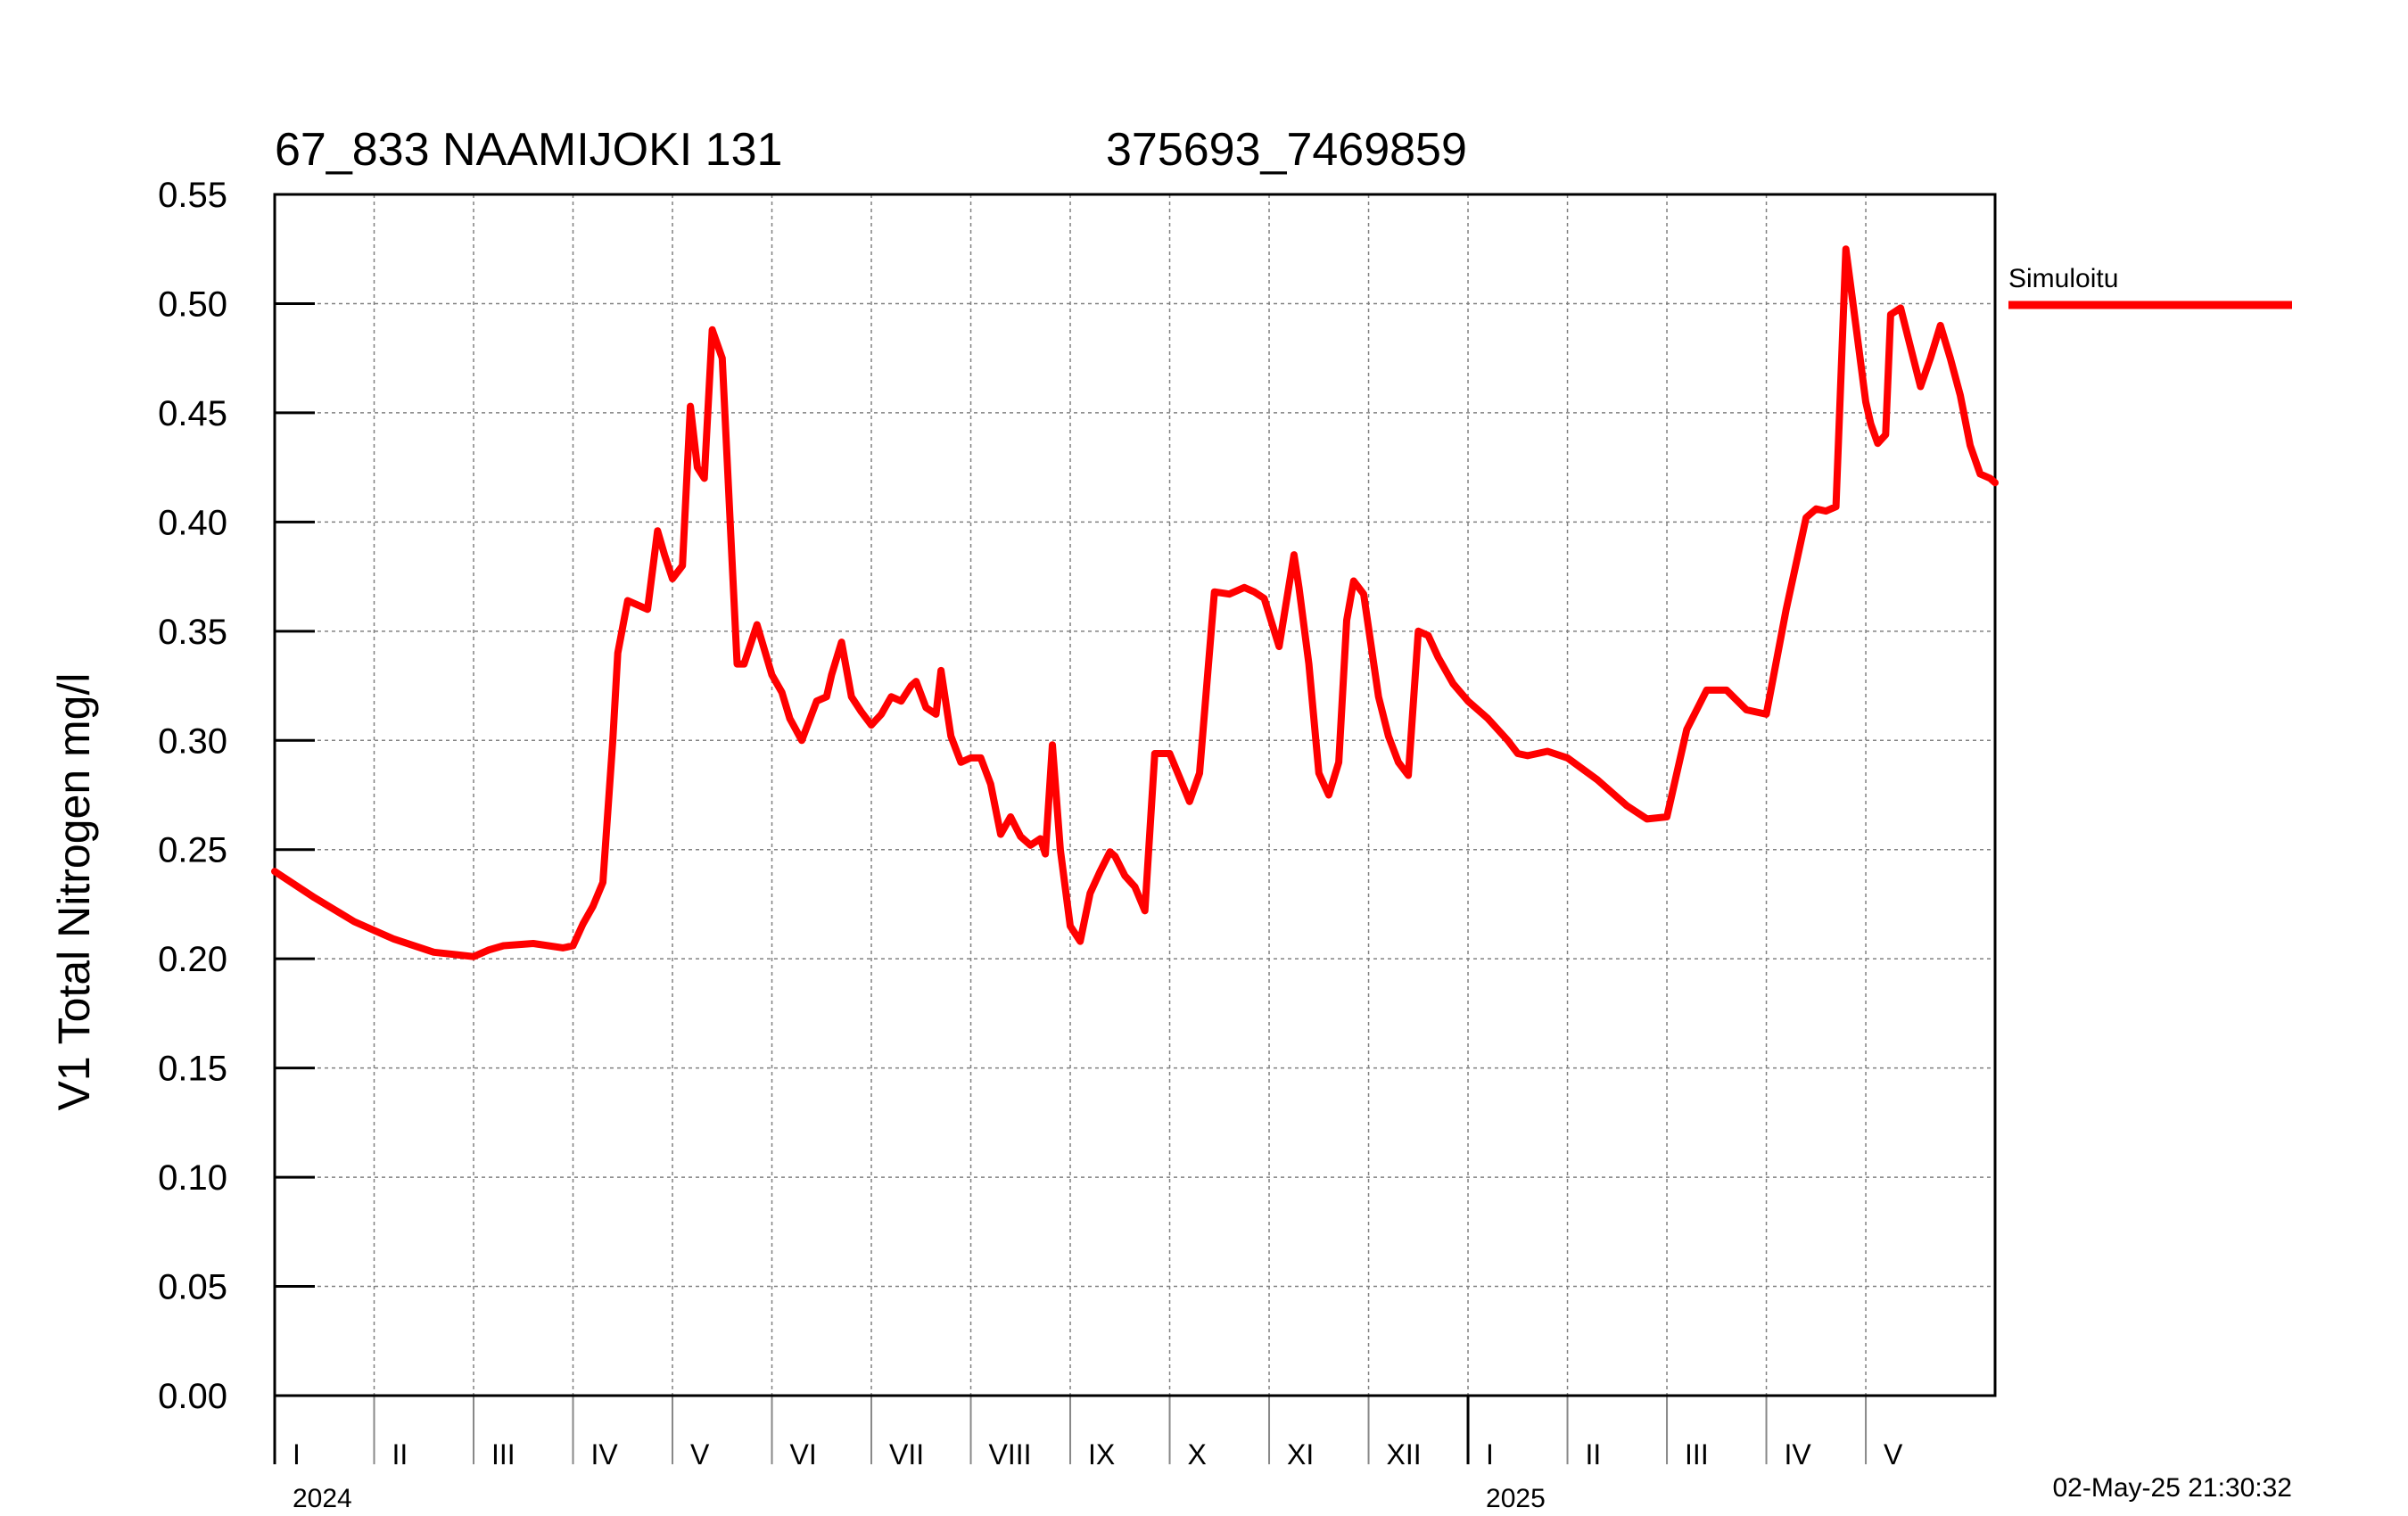 Image resolution: width=2408 pixels, height=1516 pixels. I want to click on month-label: XII, so click(1404, 1454).